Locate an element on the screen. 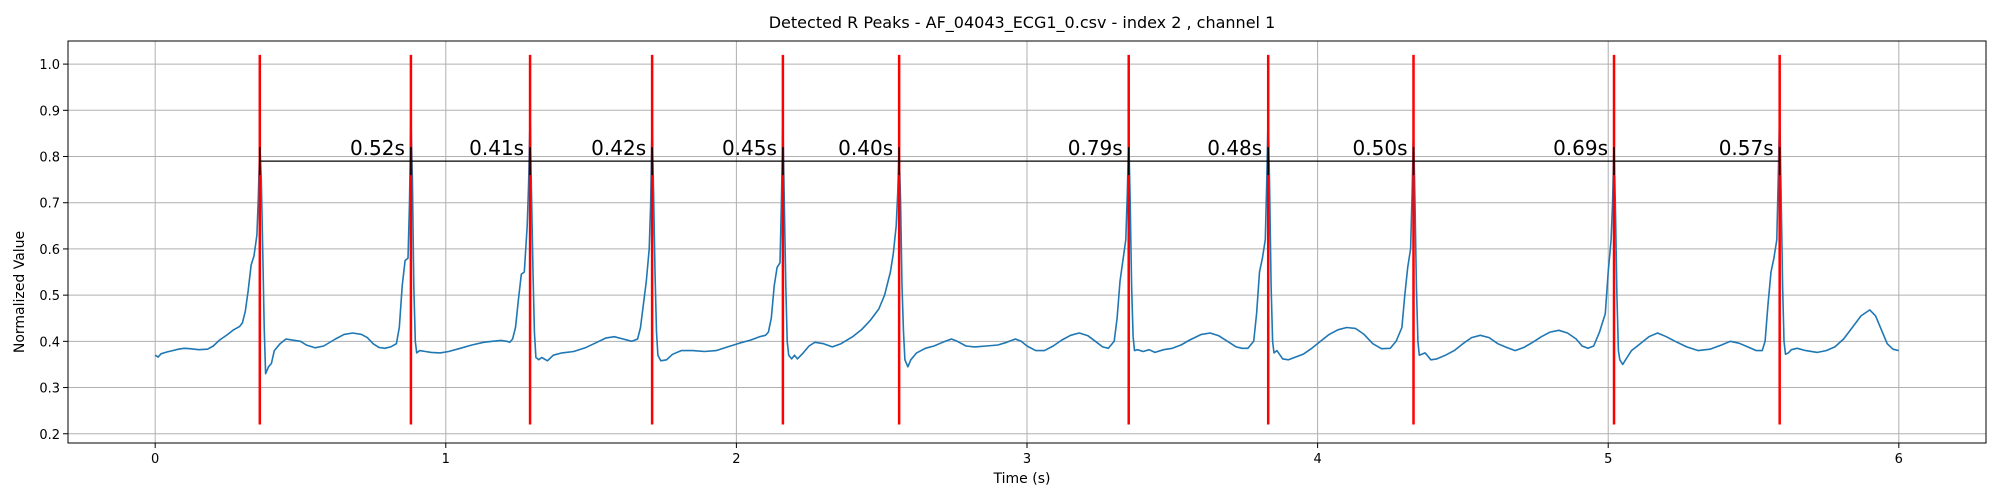 The image size is (2000, 500). rr-interval-label: 0.50s is located at coordinates (1380, 148).